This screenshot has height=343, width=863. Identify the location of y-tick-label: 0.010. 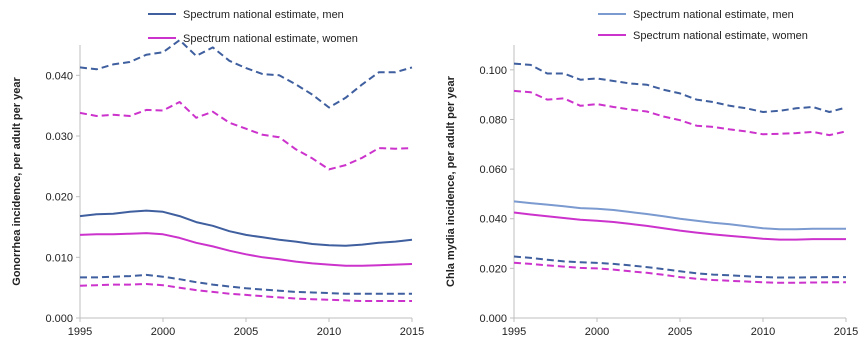
(59, 258).